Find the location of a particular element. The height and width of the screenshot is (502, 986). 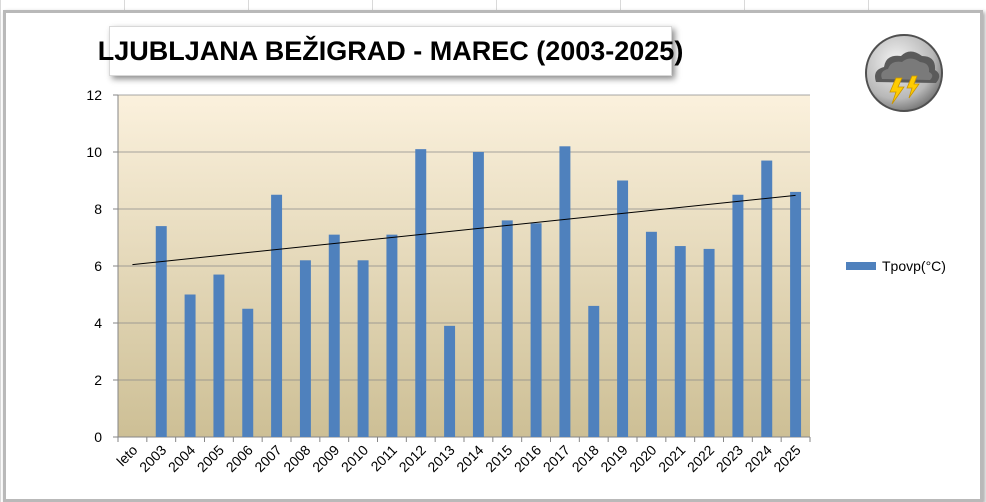

chart-title: LJUBLJANA BEŽIGRAD - MAREC (2003-2025) is located at coordinates (390, 51).